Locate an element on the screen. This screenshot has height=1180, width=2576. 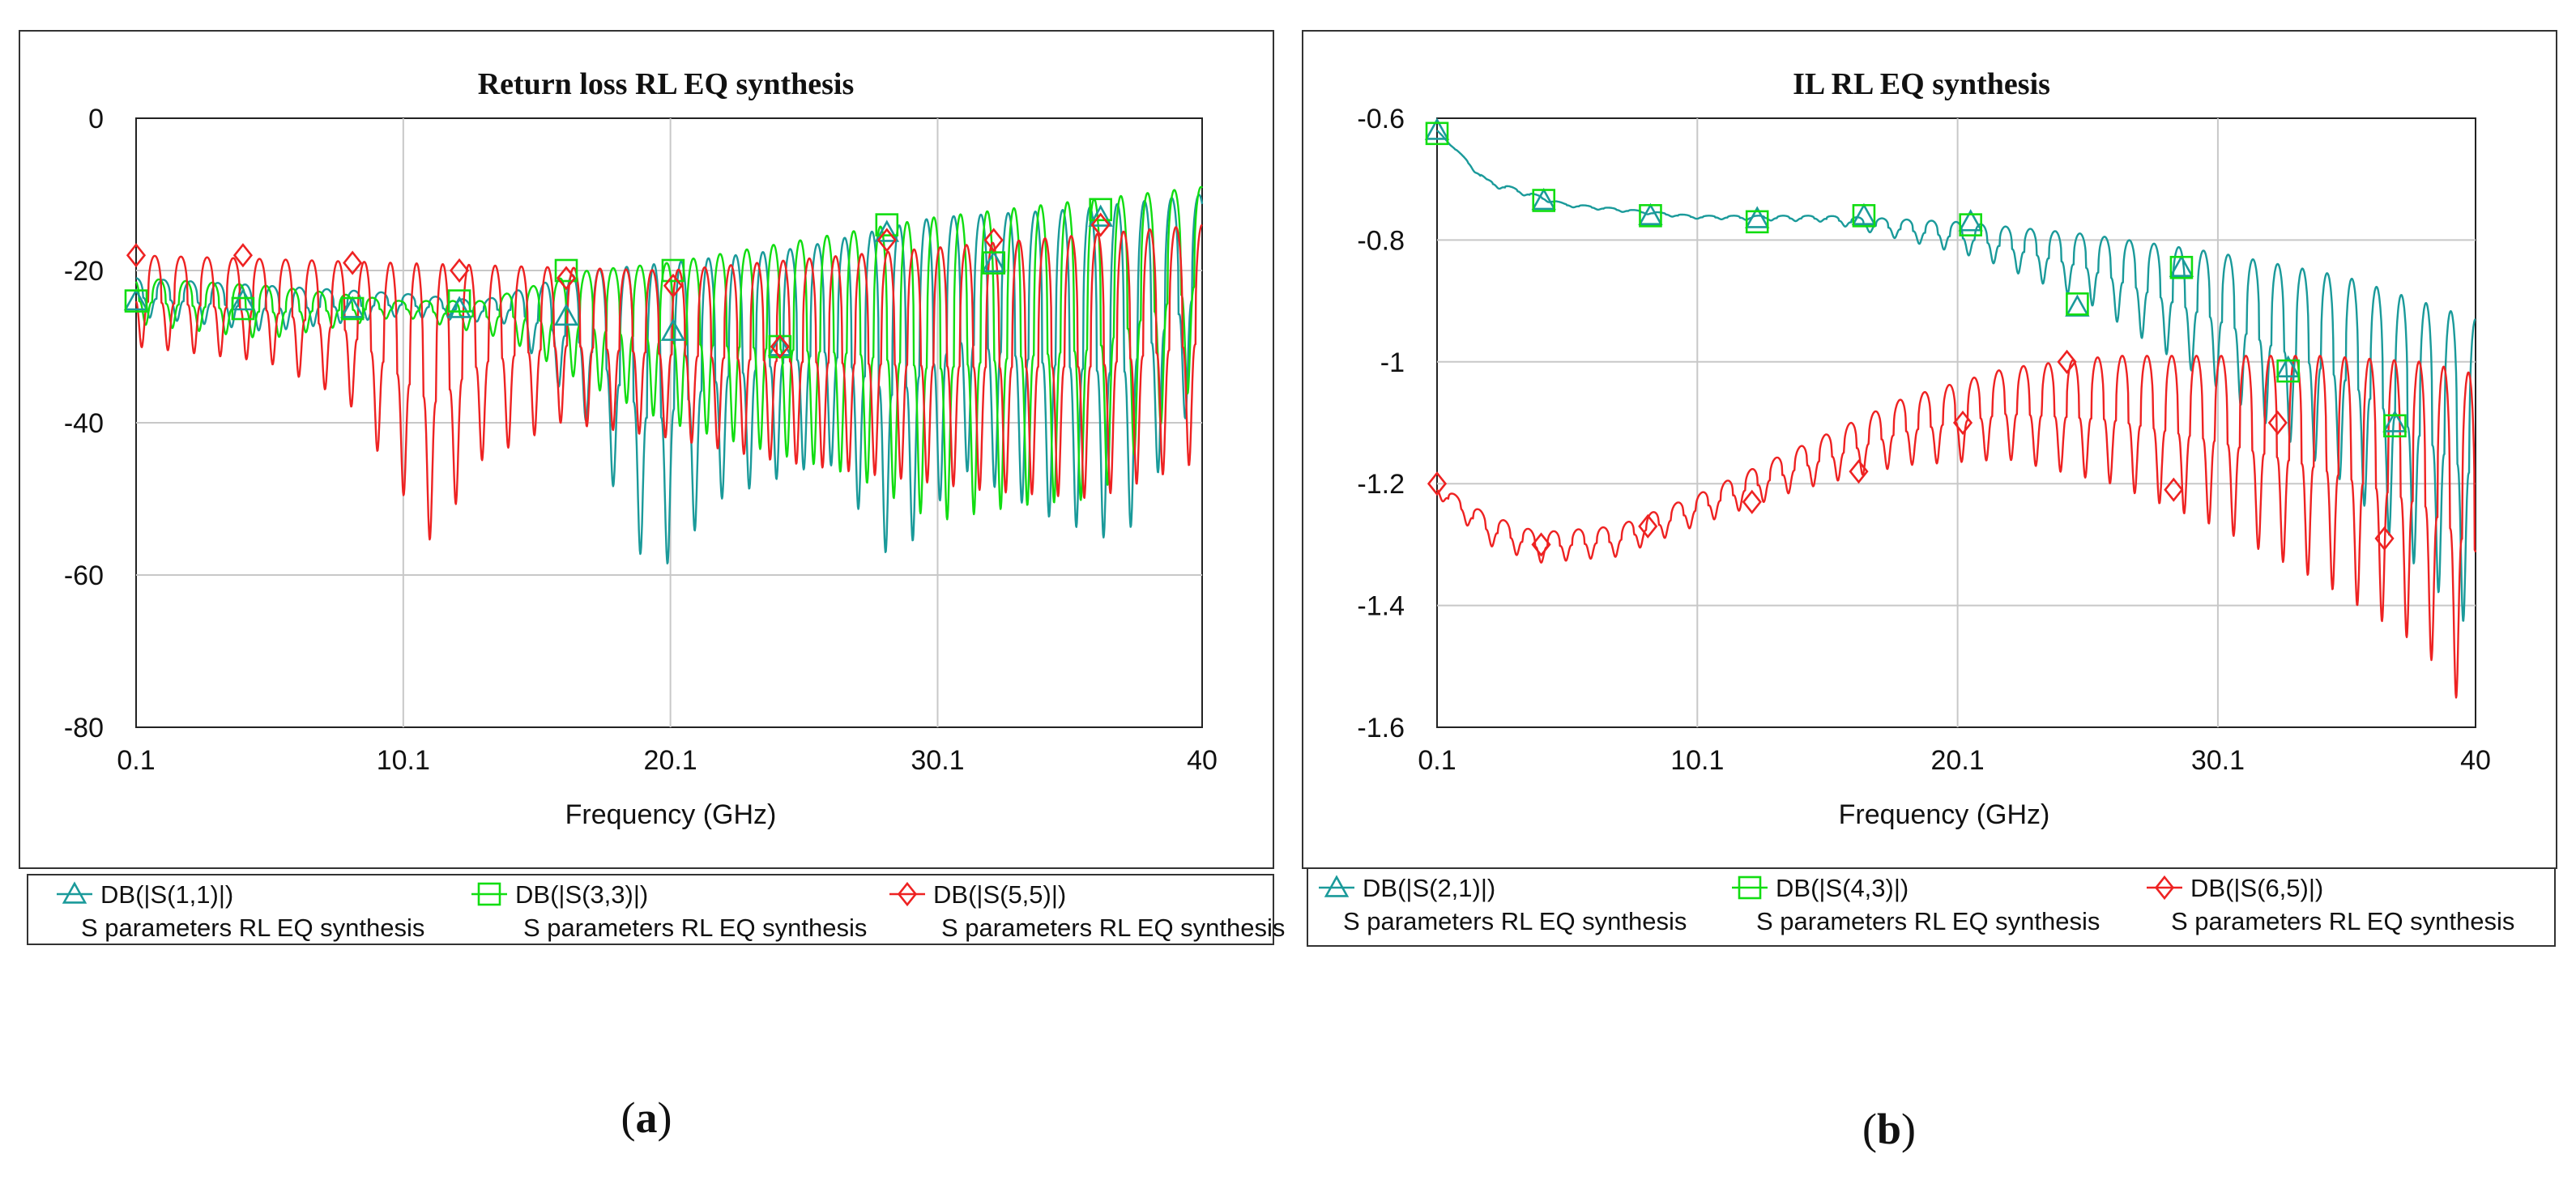
legend-b-box is located at coordinates (1931, 907).